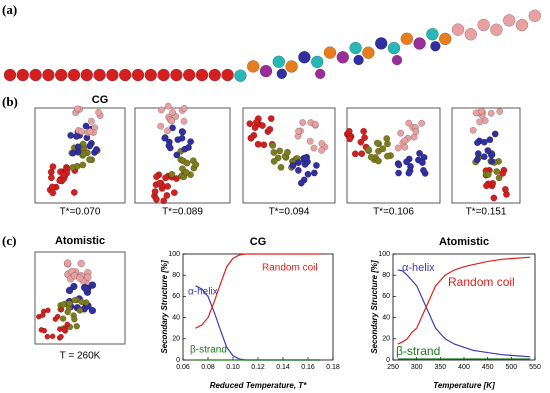 The image size is (550, 393). What do you see at coordinates (417, 367) in the screenshot?
I see `x-tick-label: 300` at bounding box center [417, 367].